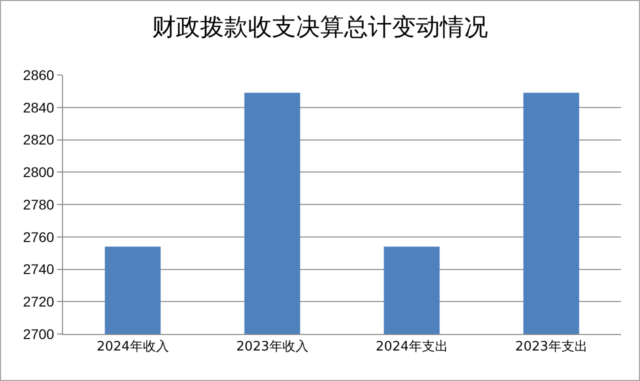 The height and width of the screenshot is (381, 640). Describe the element at coordinates (320, 26) in the screenshot. I see `chart-title: 财政拨款收支决算总计变动情况` at that location.